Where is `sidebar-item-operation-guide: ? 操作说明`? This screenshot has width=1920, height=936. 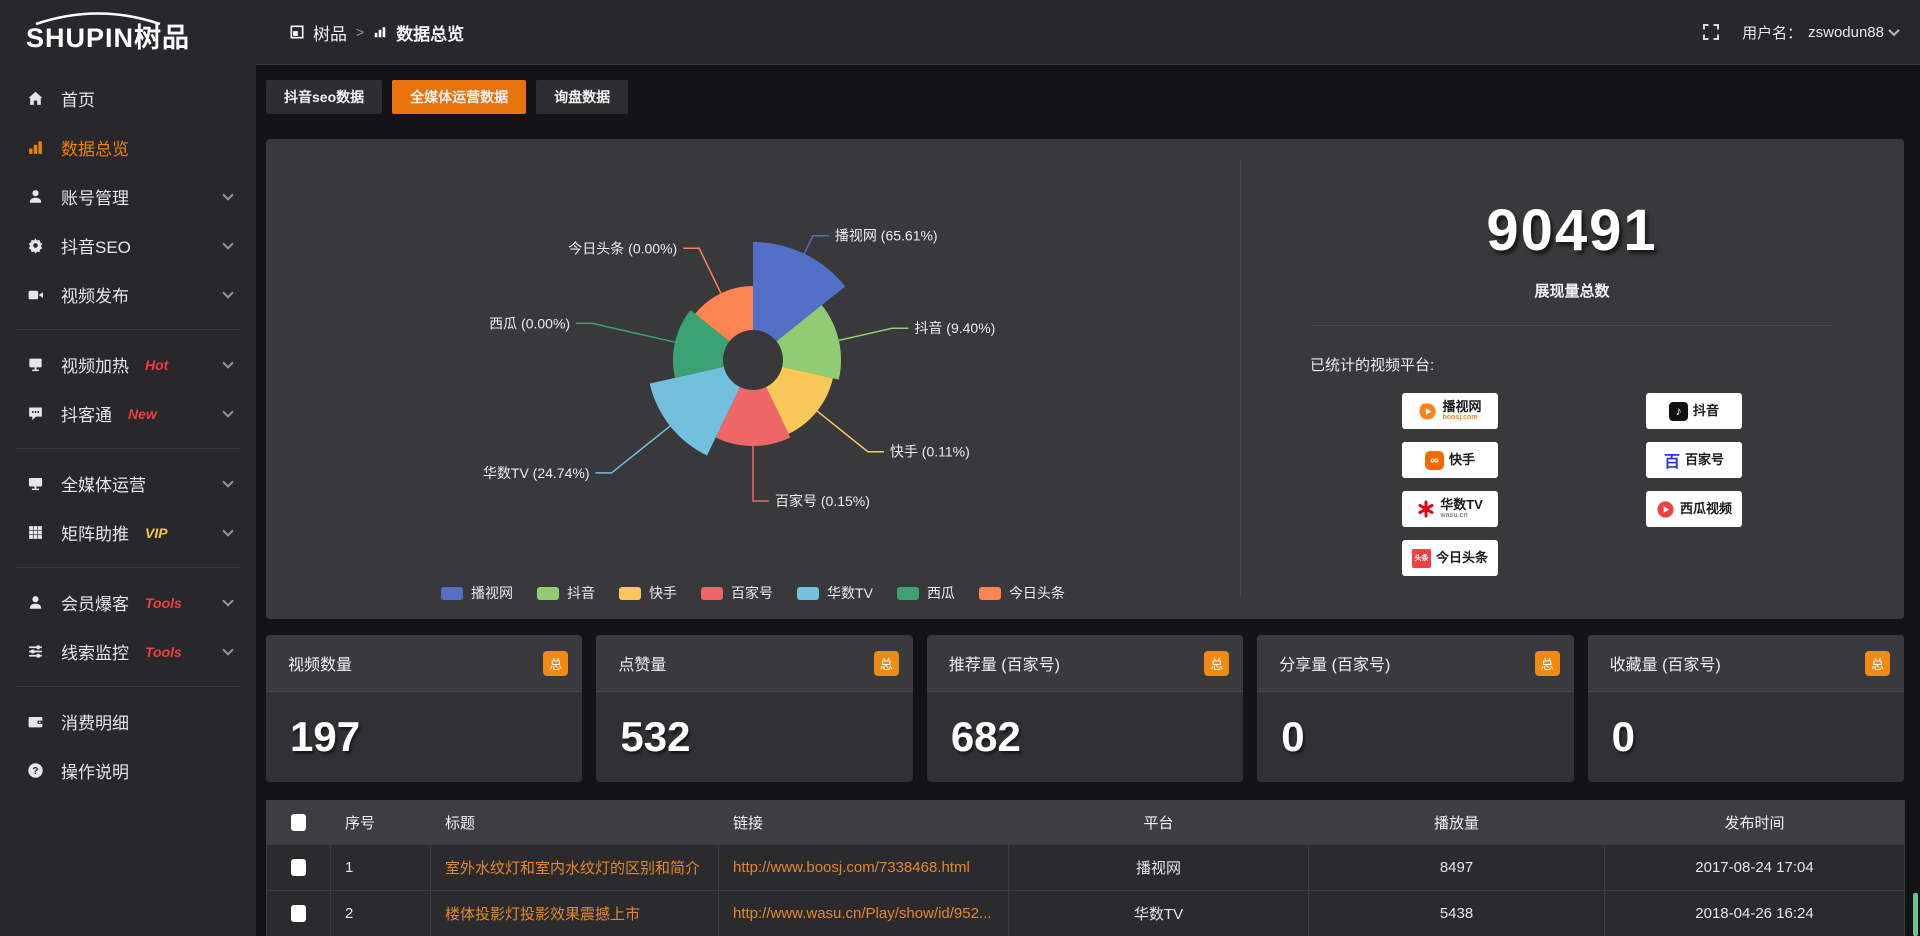
sidebar-item-operation-guide: ? 操作说明 is located at coordinates (128, 770).